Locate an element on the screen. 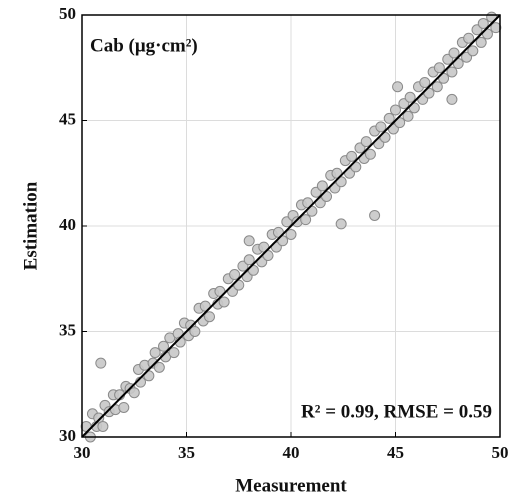 This screenshot has width=517, height=502. x-tick-label: 45 is located at coordinates (395, 452).